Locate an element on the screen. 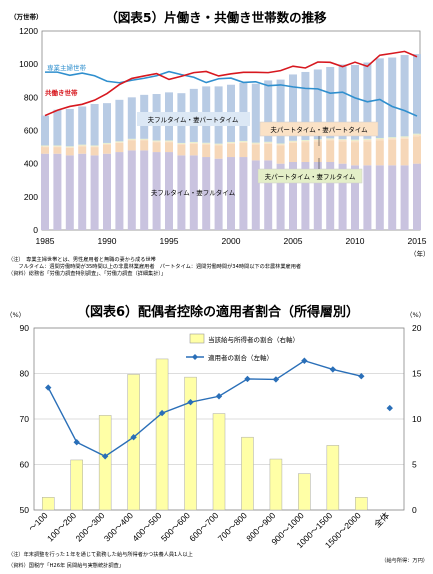  chart1-y-tick: 800 is located at coordinates (31, 97).